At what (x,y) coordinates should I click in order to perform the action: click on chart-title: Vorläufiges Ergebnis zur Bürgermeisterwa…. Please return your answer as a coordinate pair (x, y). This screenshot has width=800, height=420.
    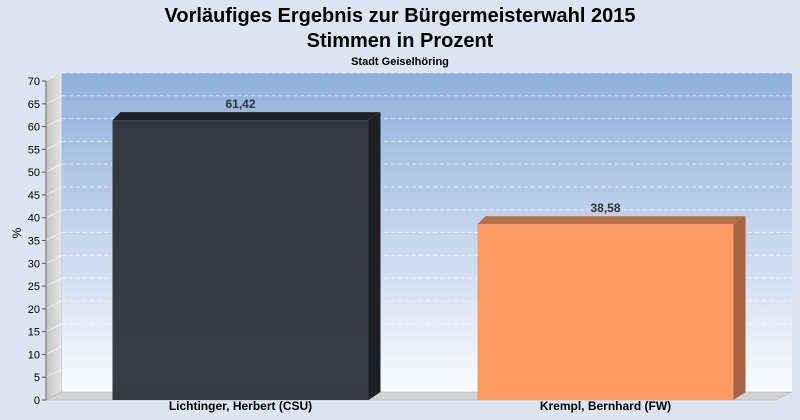
    Looking at the image, I should click on (400, 16).